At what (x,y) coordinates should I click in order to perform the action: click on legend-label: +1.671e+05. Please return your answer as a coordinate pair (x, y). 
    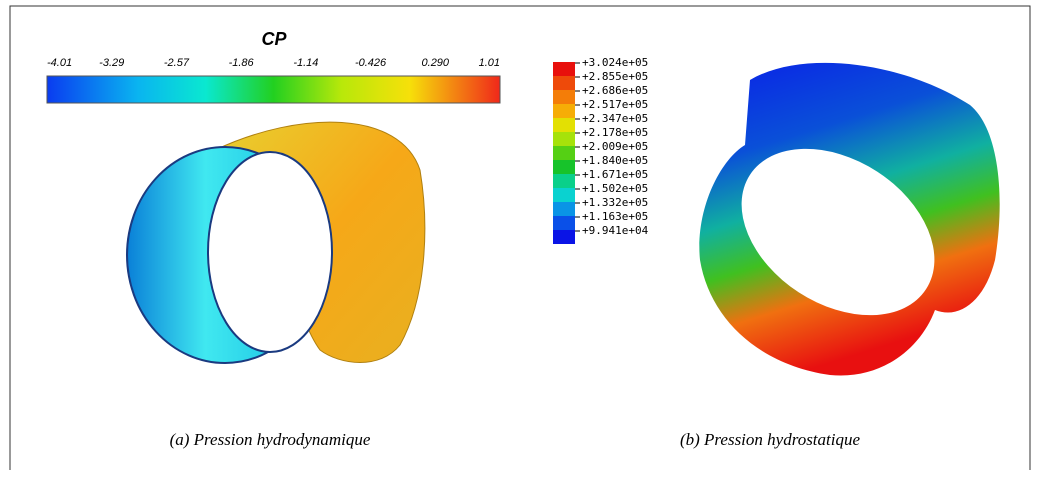
    Looking at the image, I should click on (615, 174).